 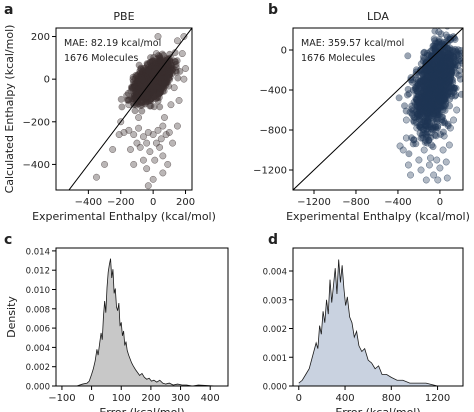 What do you see at coordinates (38, 310) in the screenshot?
I see `y-tick-label: 0.008` at bounding box center [38, 310].